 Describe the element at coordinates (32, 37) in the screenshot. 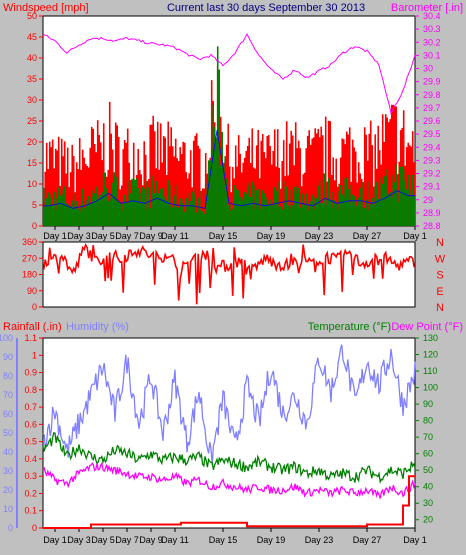

I see `windspeed-tick-label: 45` at that location.